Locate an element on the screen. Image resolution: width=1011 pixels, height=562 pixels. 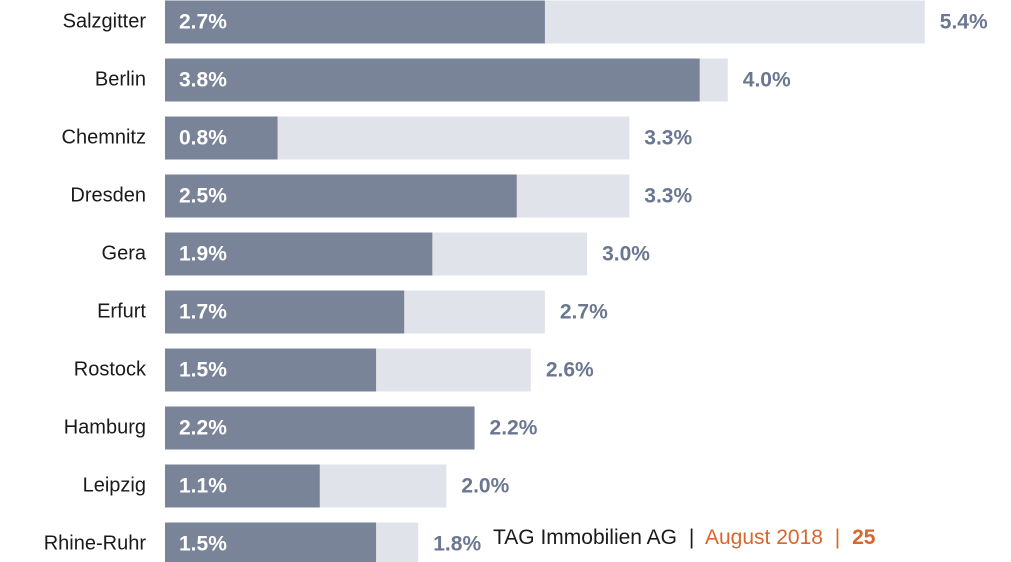
footer-date: August 2018 is located at coordinates (764, 537).